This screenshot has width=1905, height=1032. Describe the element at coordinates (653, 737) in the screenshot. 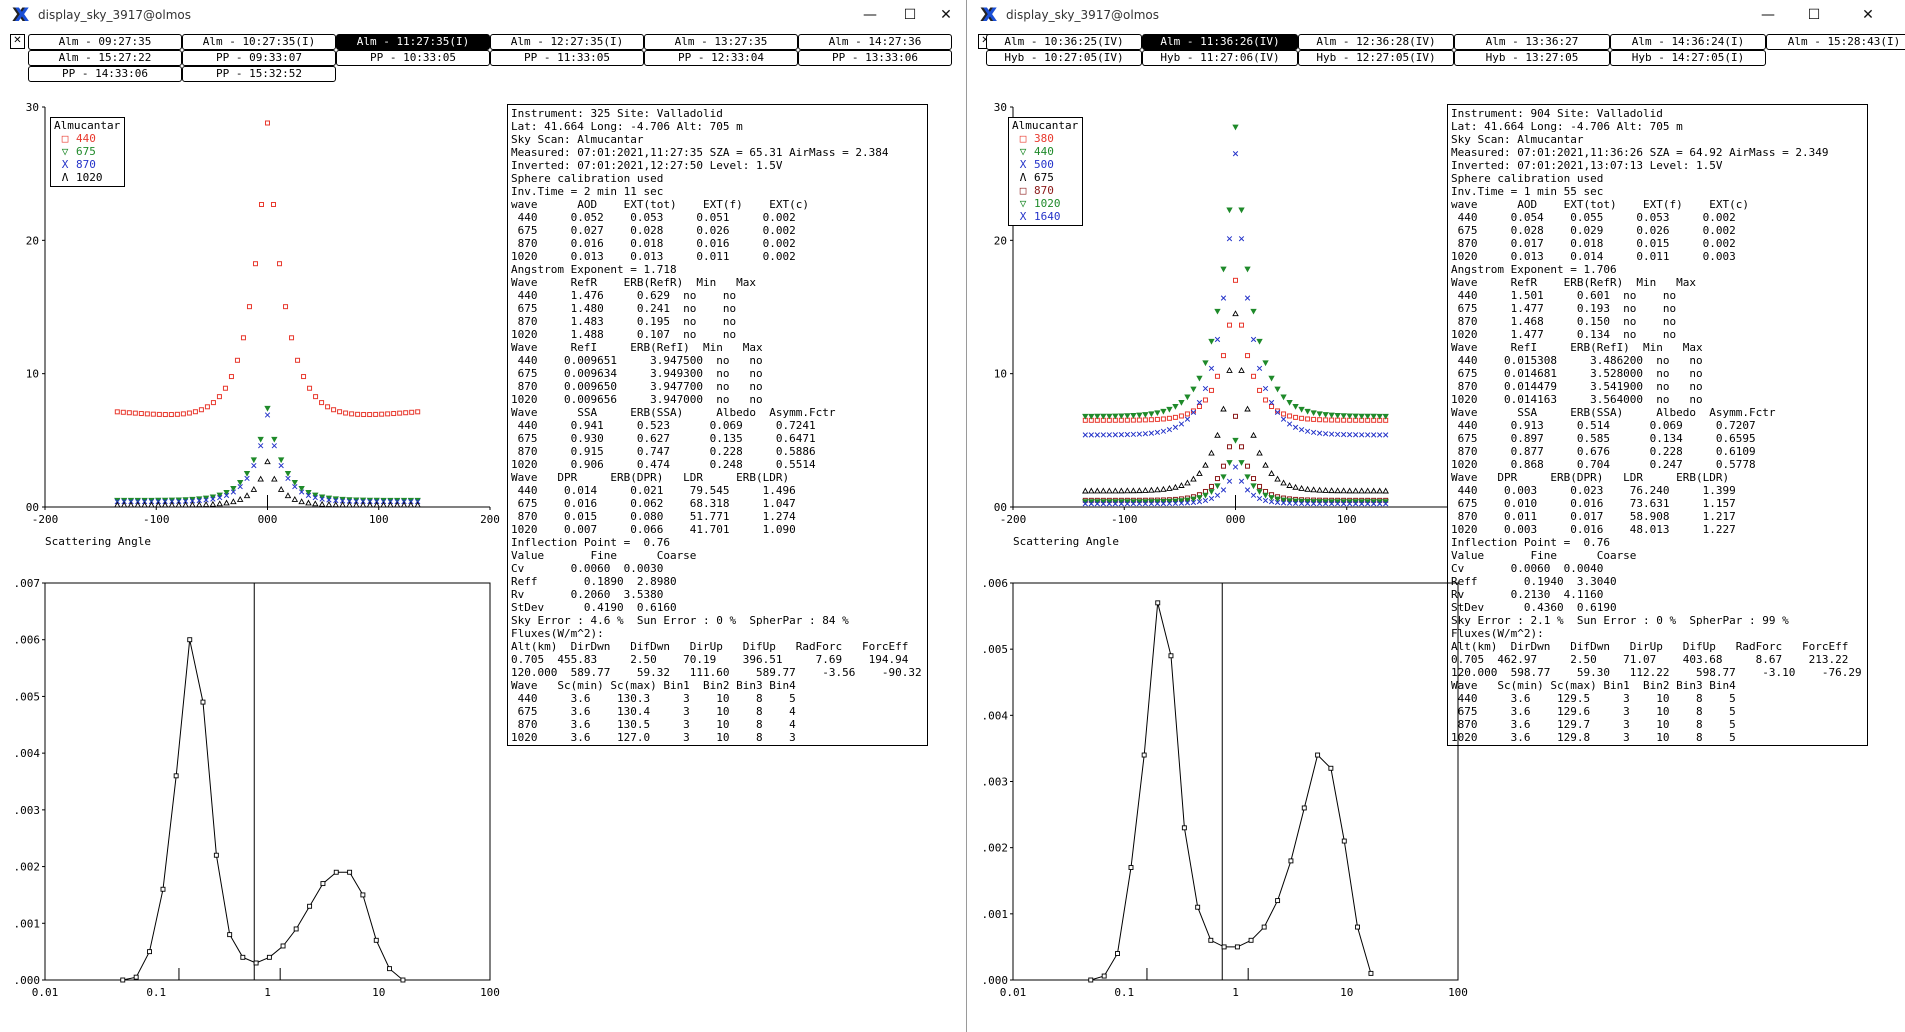

I see `info-line: 1020 3.6 127.0 3 10 8 3` at that location.